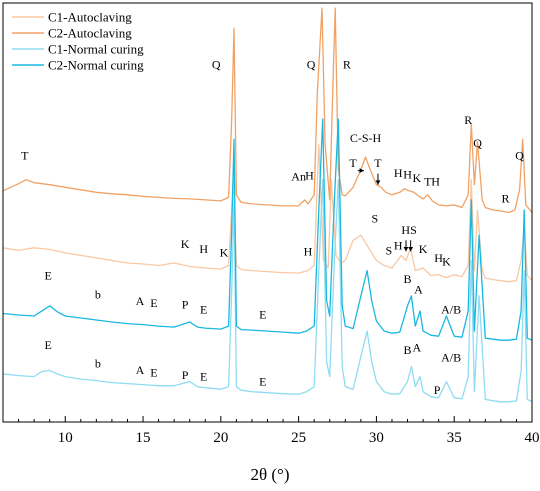 This screenshot has width=540, height=491. What do you see at coordinates (532, 438) in the screenshot?
I see `x-tick-label: 40` at bounding box center [532, 438].